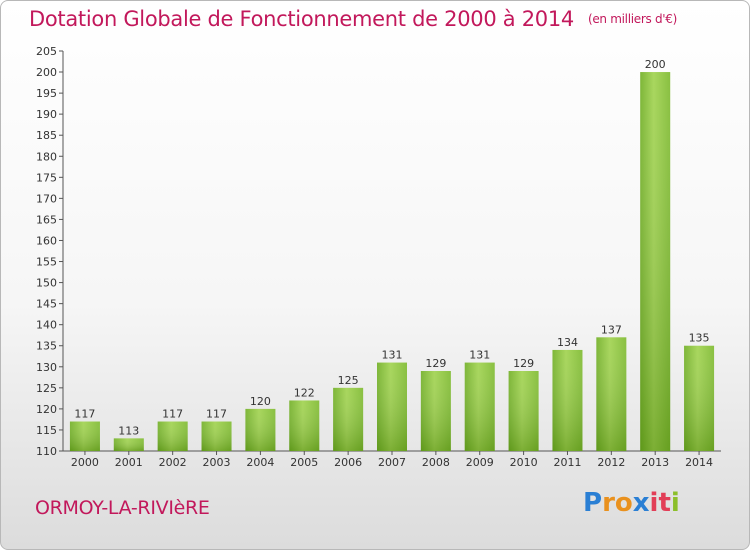 Image resolution: width=750 pixels, height=550 pixels. Describe the element at coordinates (217, 462) in the screenshot. I see `x-tick-label: 2003` at that location.